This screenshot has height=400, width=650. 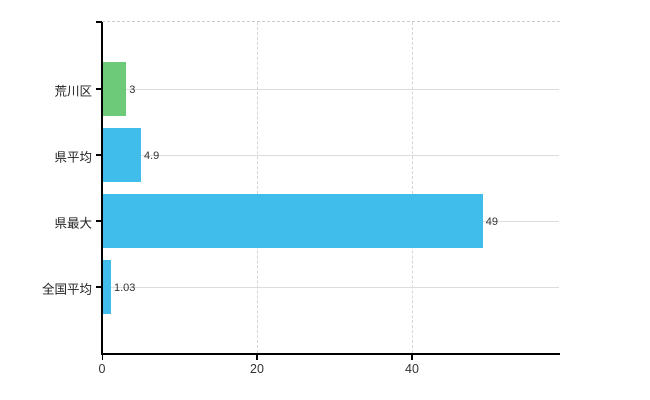 I want to click on x-tick-label: 20, so click(x=257, y=369).